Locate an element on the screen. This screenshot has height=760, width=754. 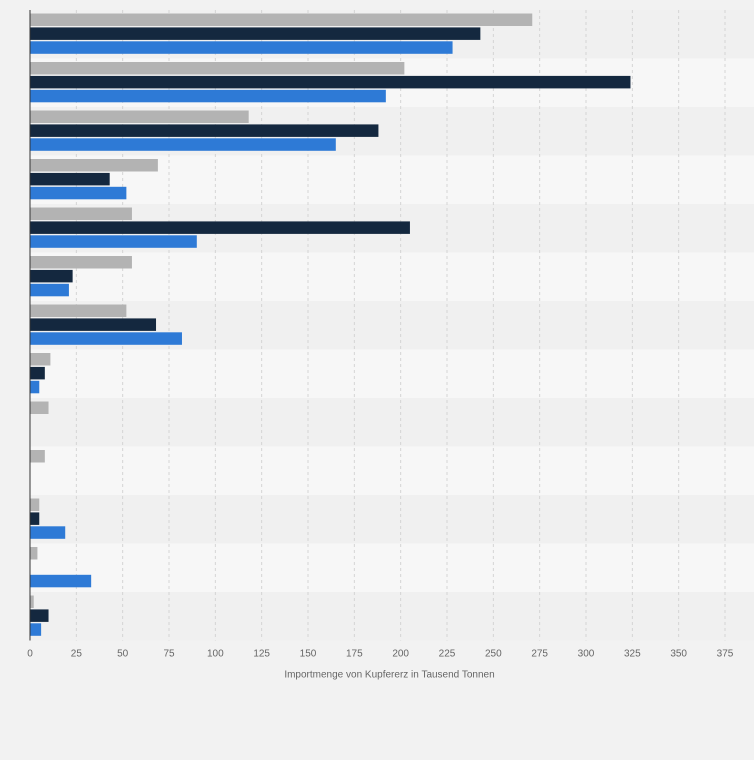
x-tick-label: 250 is located at coordinates (493, 654).